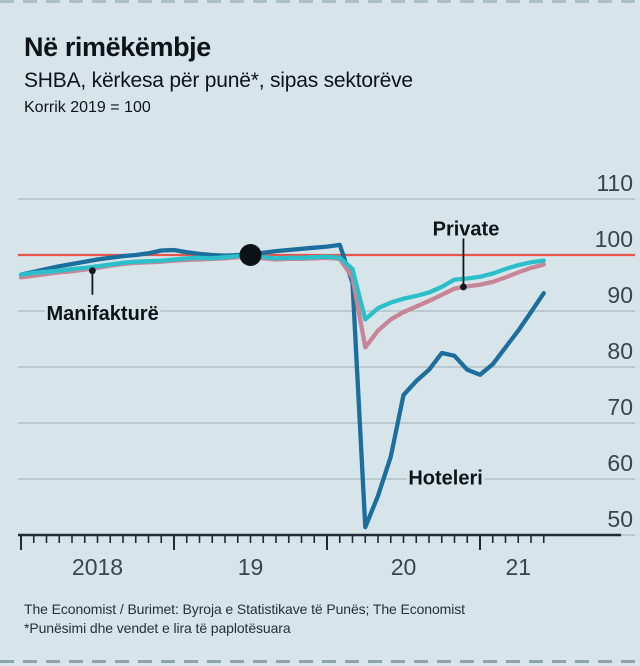 The height and width of the screenshot is (666, 640). What do you see at coordinates (445, 478) in the screenshot?
I see `series-label-hoteleri: Hoteleri` at bounding box center [445, 478].